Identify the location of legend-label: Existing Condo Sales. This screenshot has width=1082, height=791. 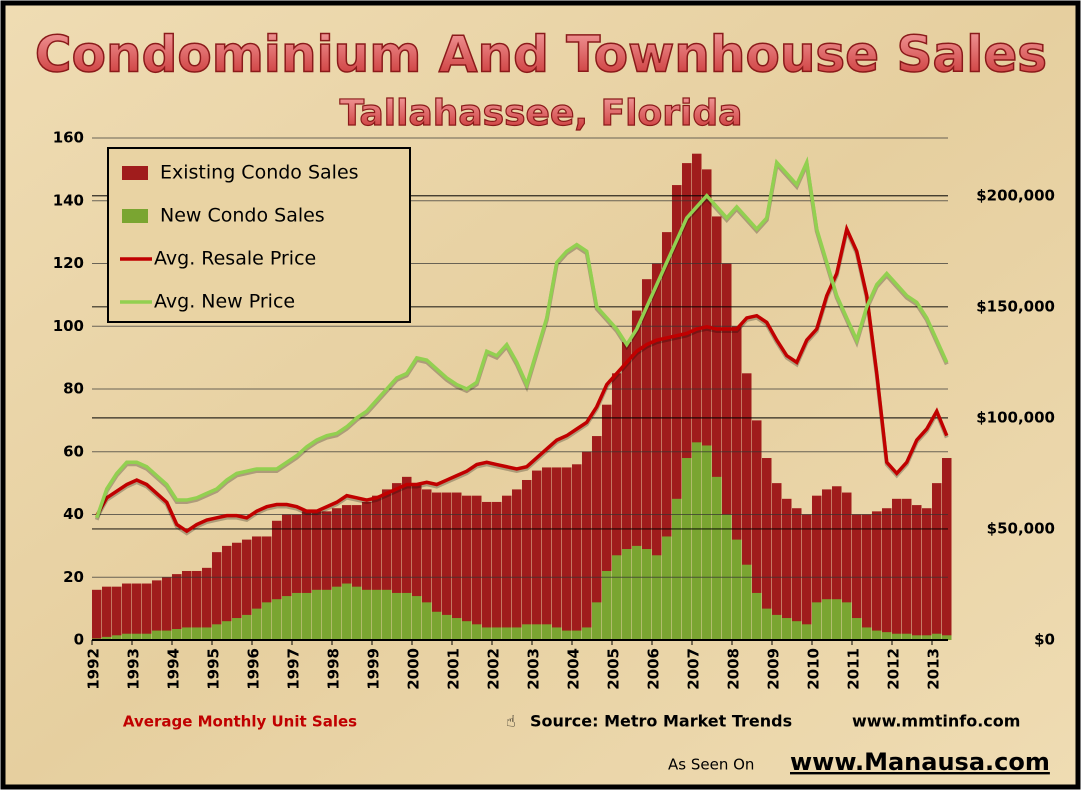
(259, 173).